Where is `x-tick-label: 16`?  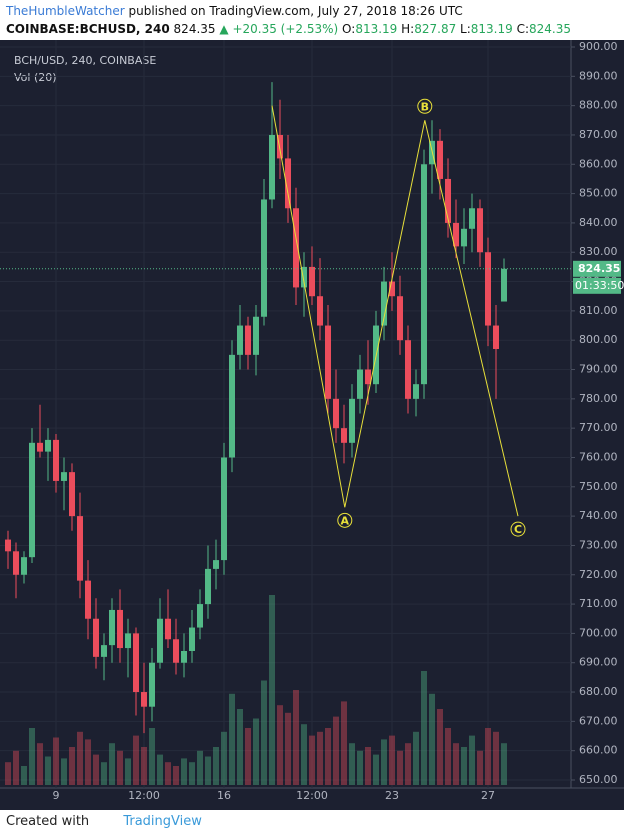
x-tick-label: 16 is located at coordinates (224, 795).